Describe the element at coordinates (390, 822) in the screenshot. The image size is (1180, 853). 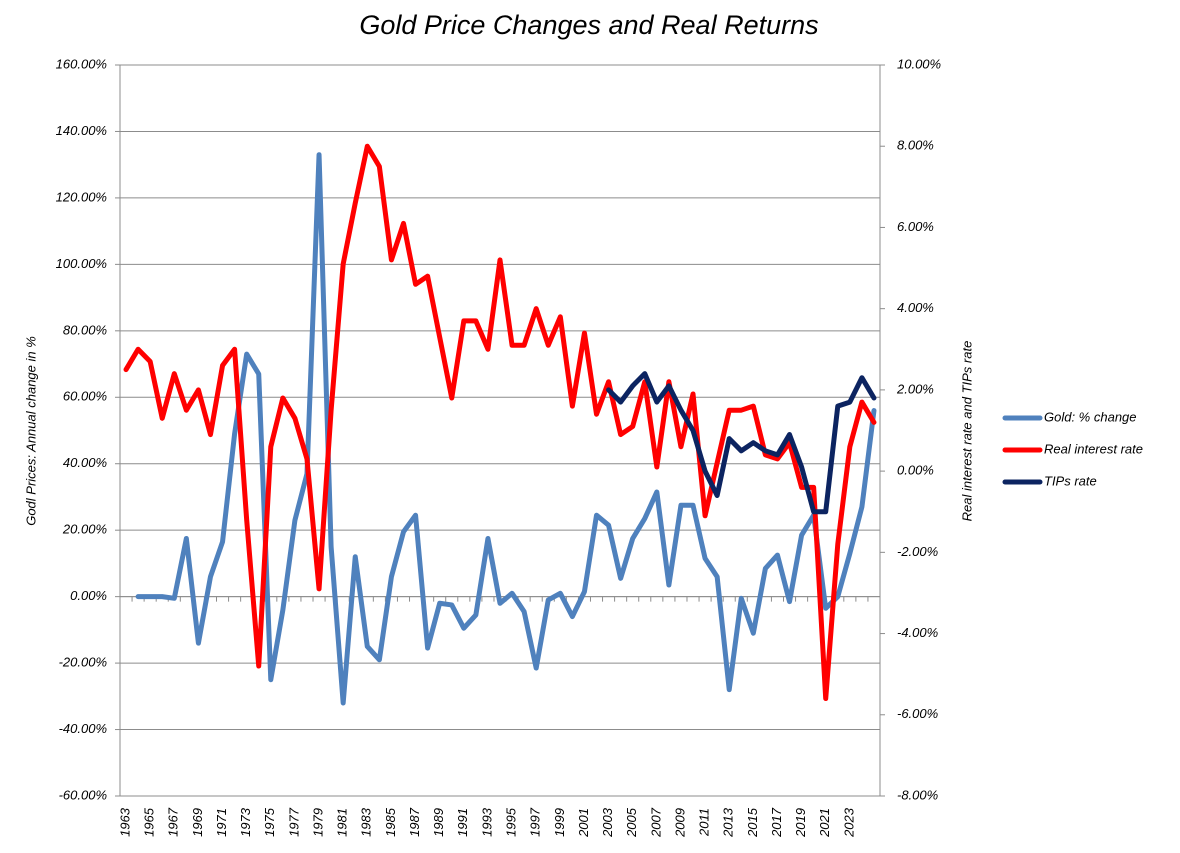
I see `x-tick-label: 1985` at that location.